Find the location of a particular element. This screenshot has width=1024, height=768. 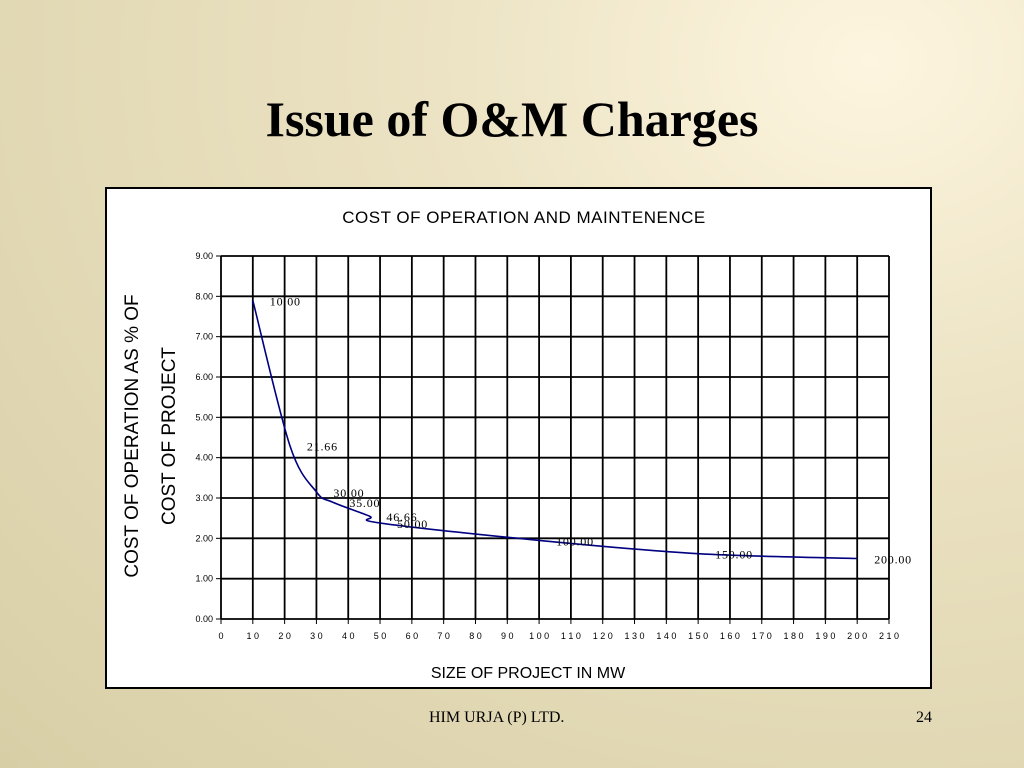

y-tick-label: 7.00 is located at coordinates (204, 337).